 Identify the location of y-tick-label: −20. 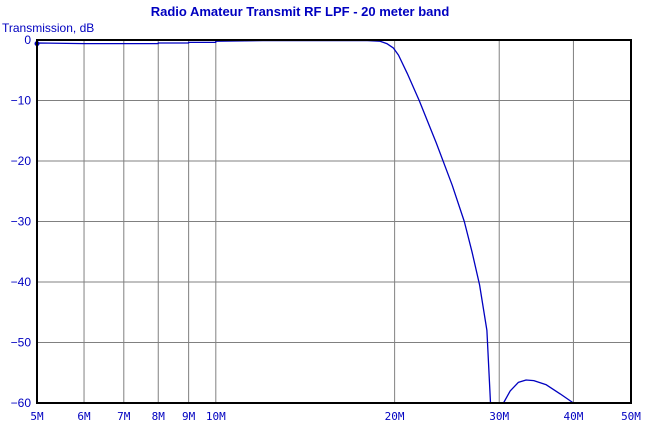
(21, 161).